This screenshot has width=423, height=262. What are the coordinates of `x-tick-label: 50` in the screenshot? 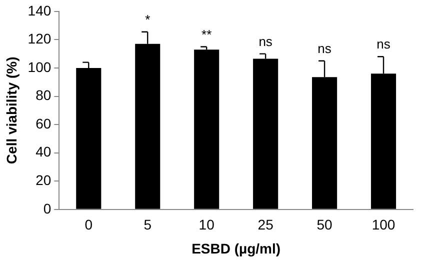 It's located at (324, 224).